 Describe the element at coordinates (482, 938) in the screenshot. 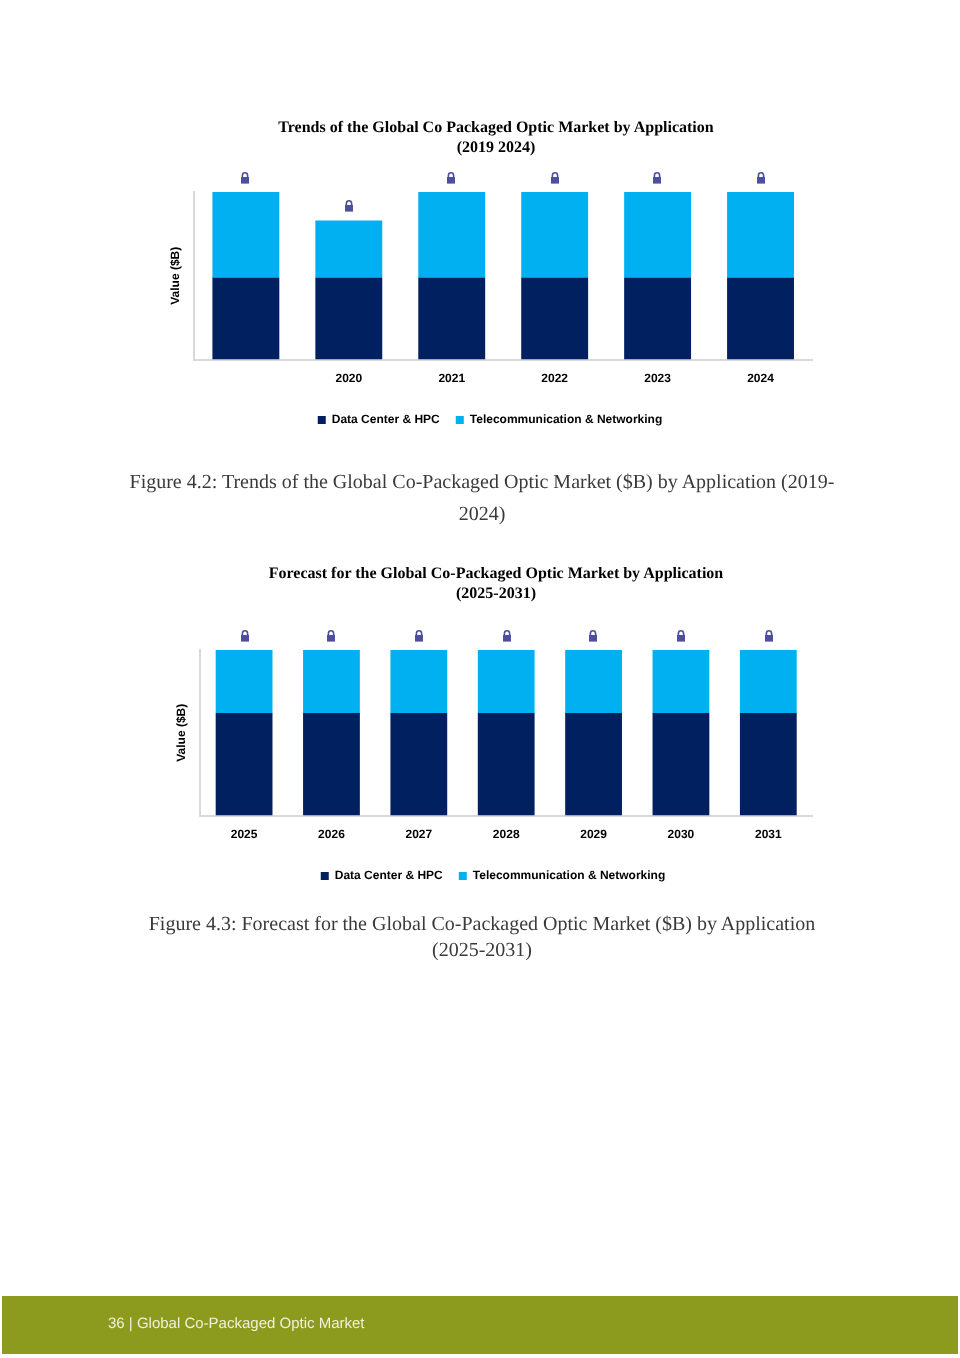

I see `caption: Figure 4.3: Forecast for the Global Co-Packaged Optic Market ($B) by Application (2025-2031)` at that location.